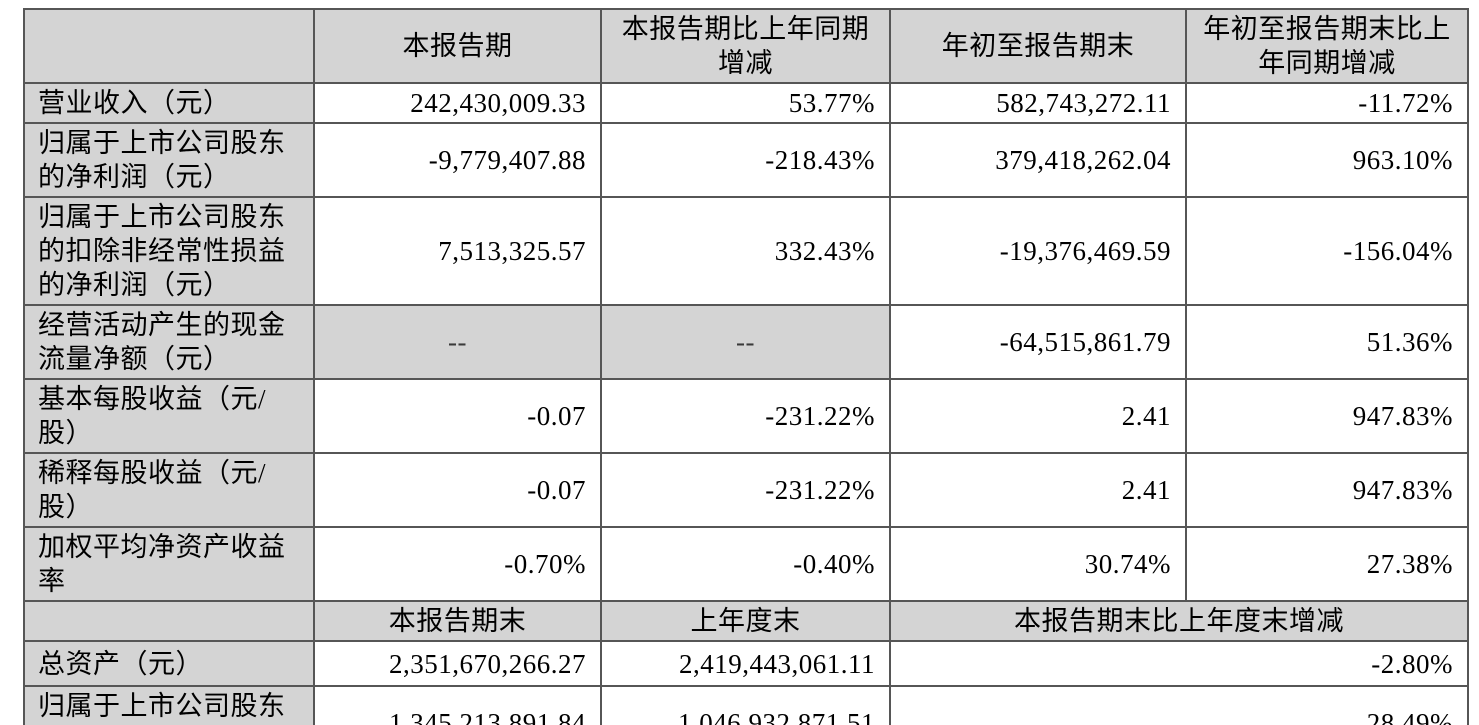  Describe the element at coordinates (1327, 251) in the screenshot. I see `value-cell: -156.04%` at that location.